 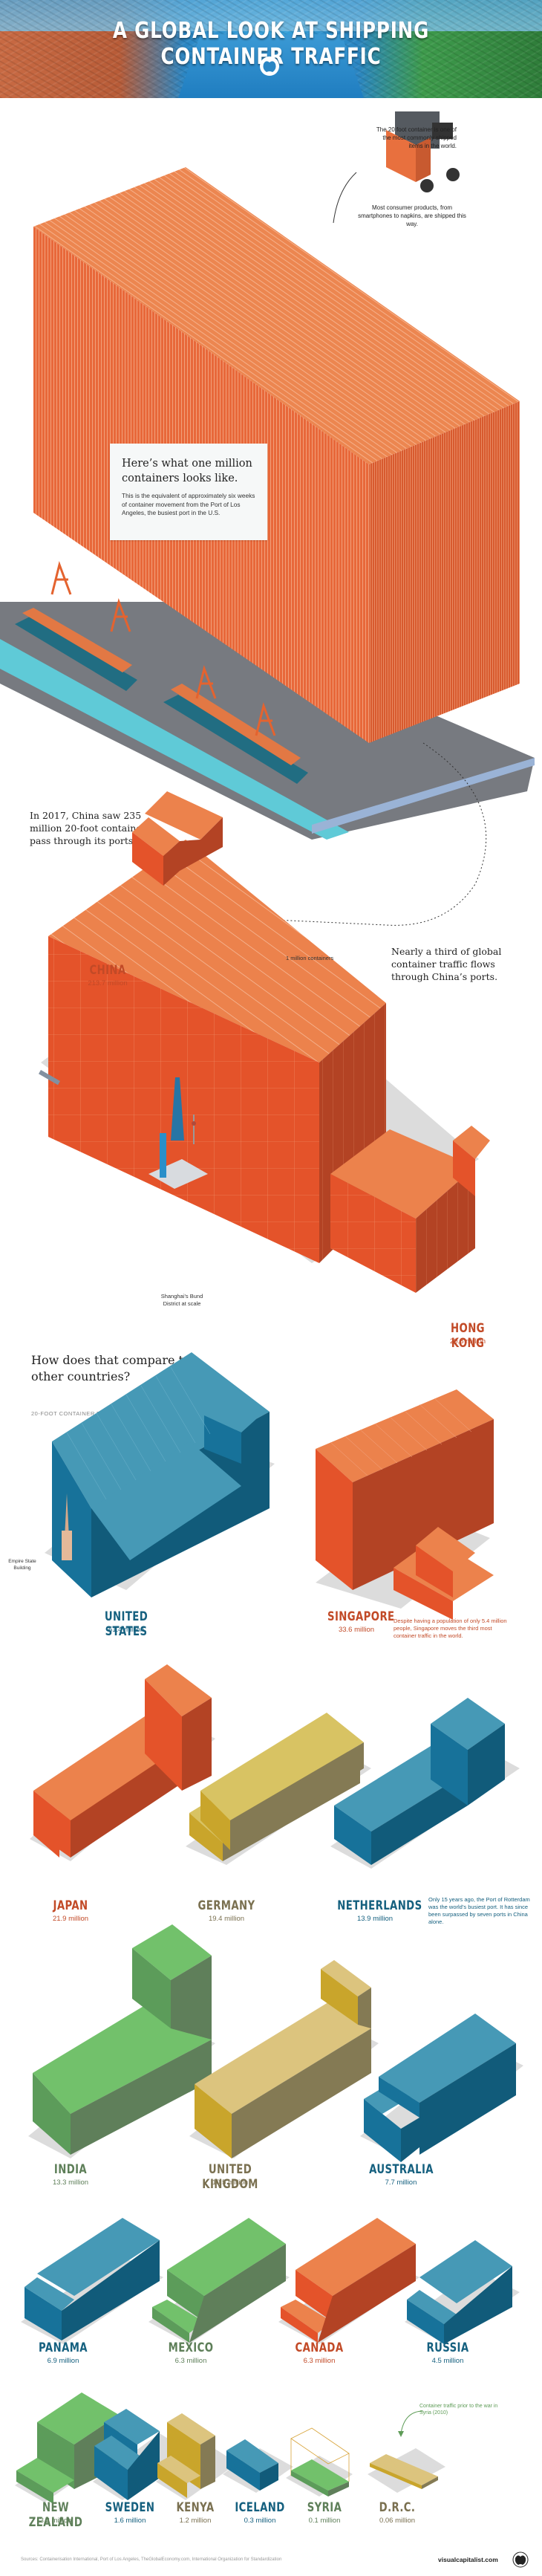 I want to click on country-name-syria: SYRIA, so click(x=324, y=2507).